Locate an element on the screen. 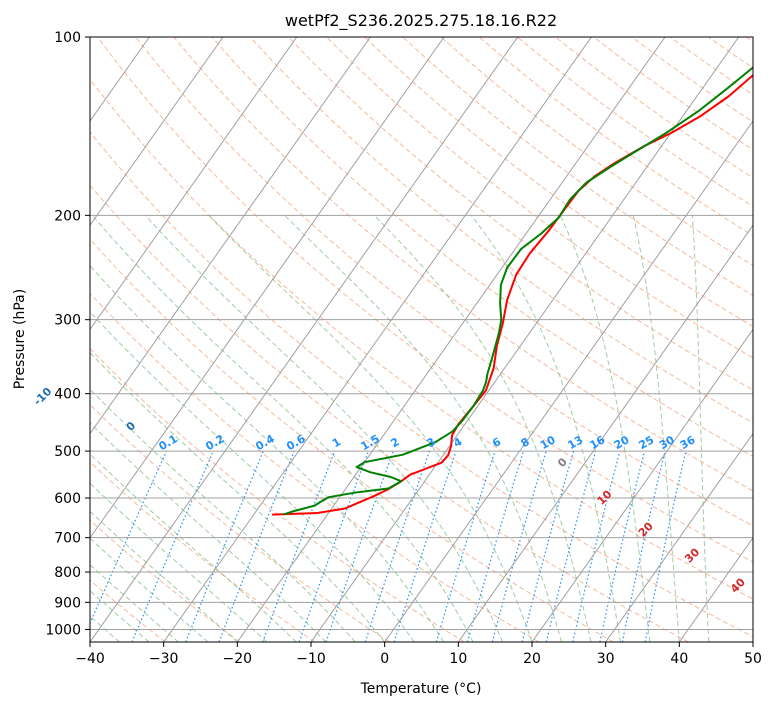 This screenshot has height=708, width=775. x-tick-label: 40 is located at coordinates (679, 659).